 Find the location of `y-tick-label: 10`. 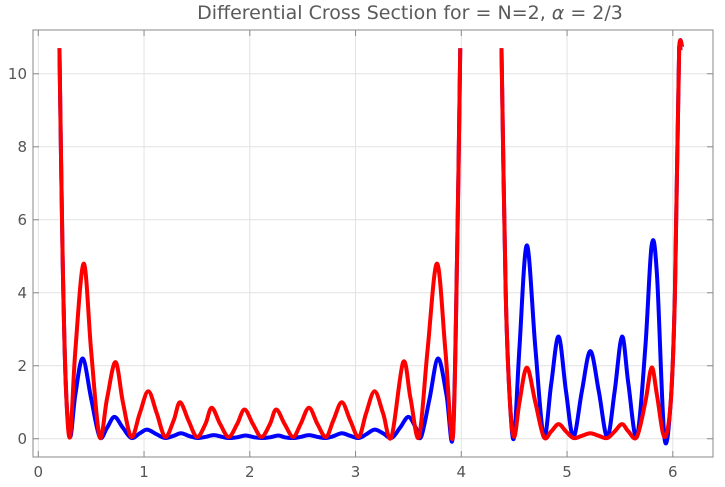

y-tick-label: 10 is located at coordinates (17, 74).